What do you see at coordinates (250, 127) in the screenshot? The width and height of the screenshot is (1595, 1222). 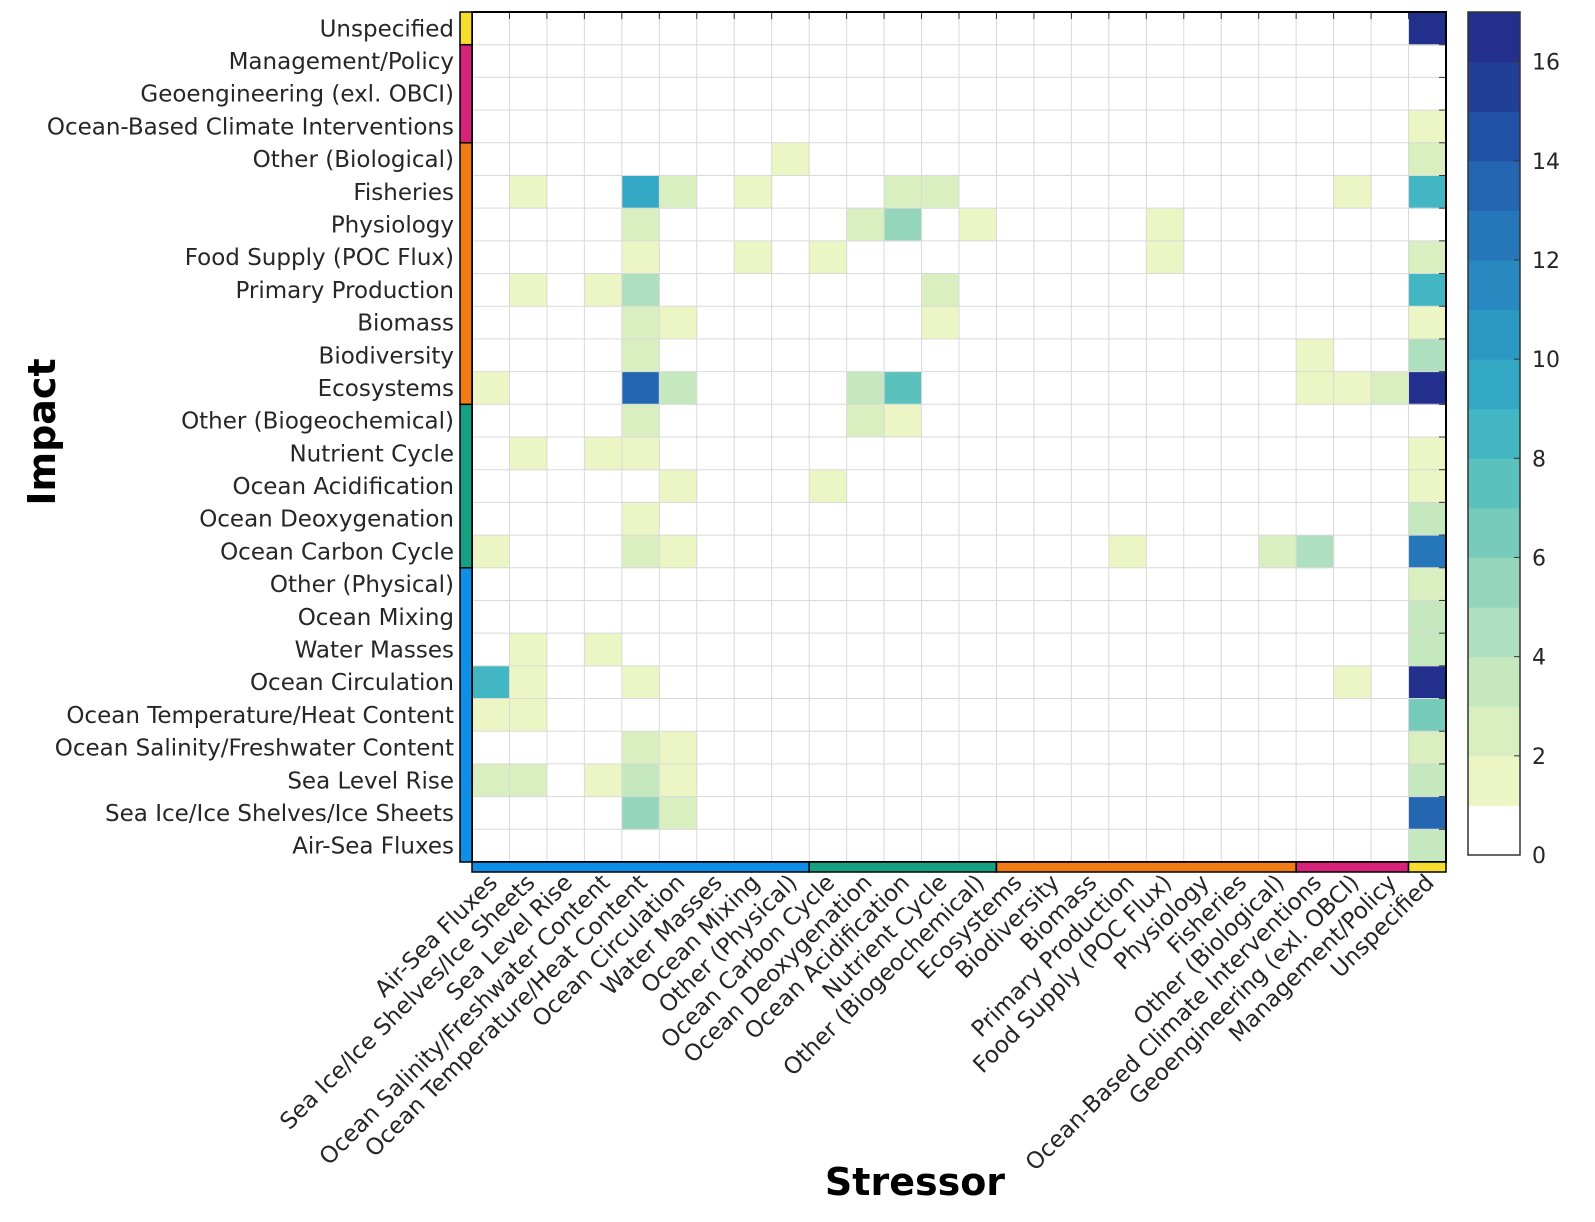 I see `y-tick-label: Ocean-Based Climate Interventions` at bounding box center [250, 127].